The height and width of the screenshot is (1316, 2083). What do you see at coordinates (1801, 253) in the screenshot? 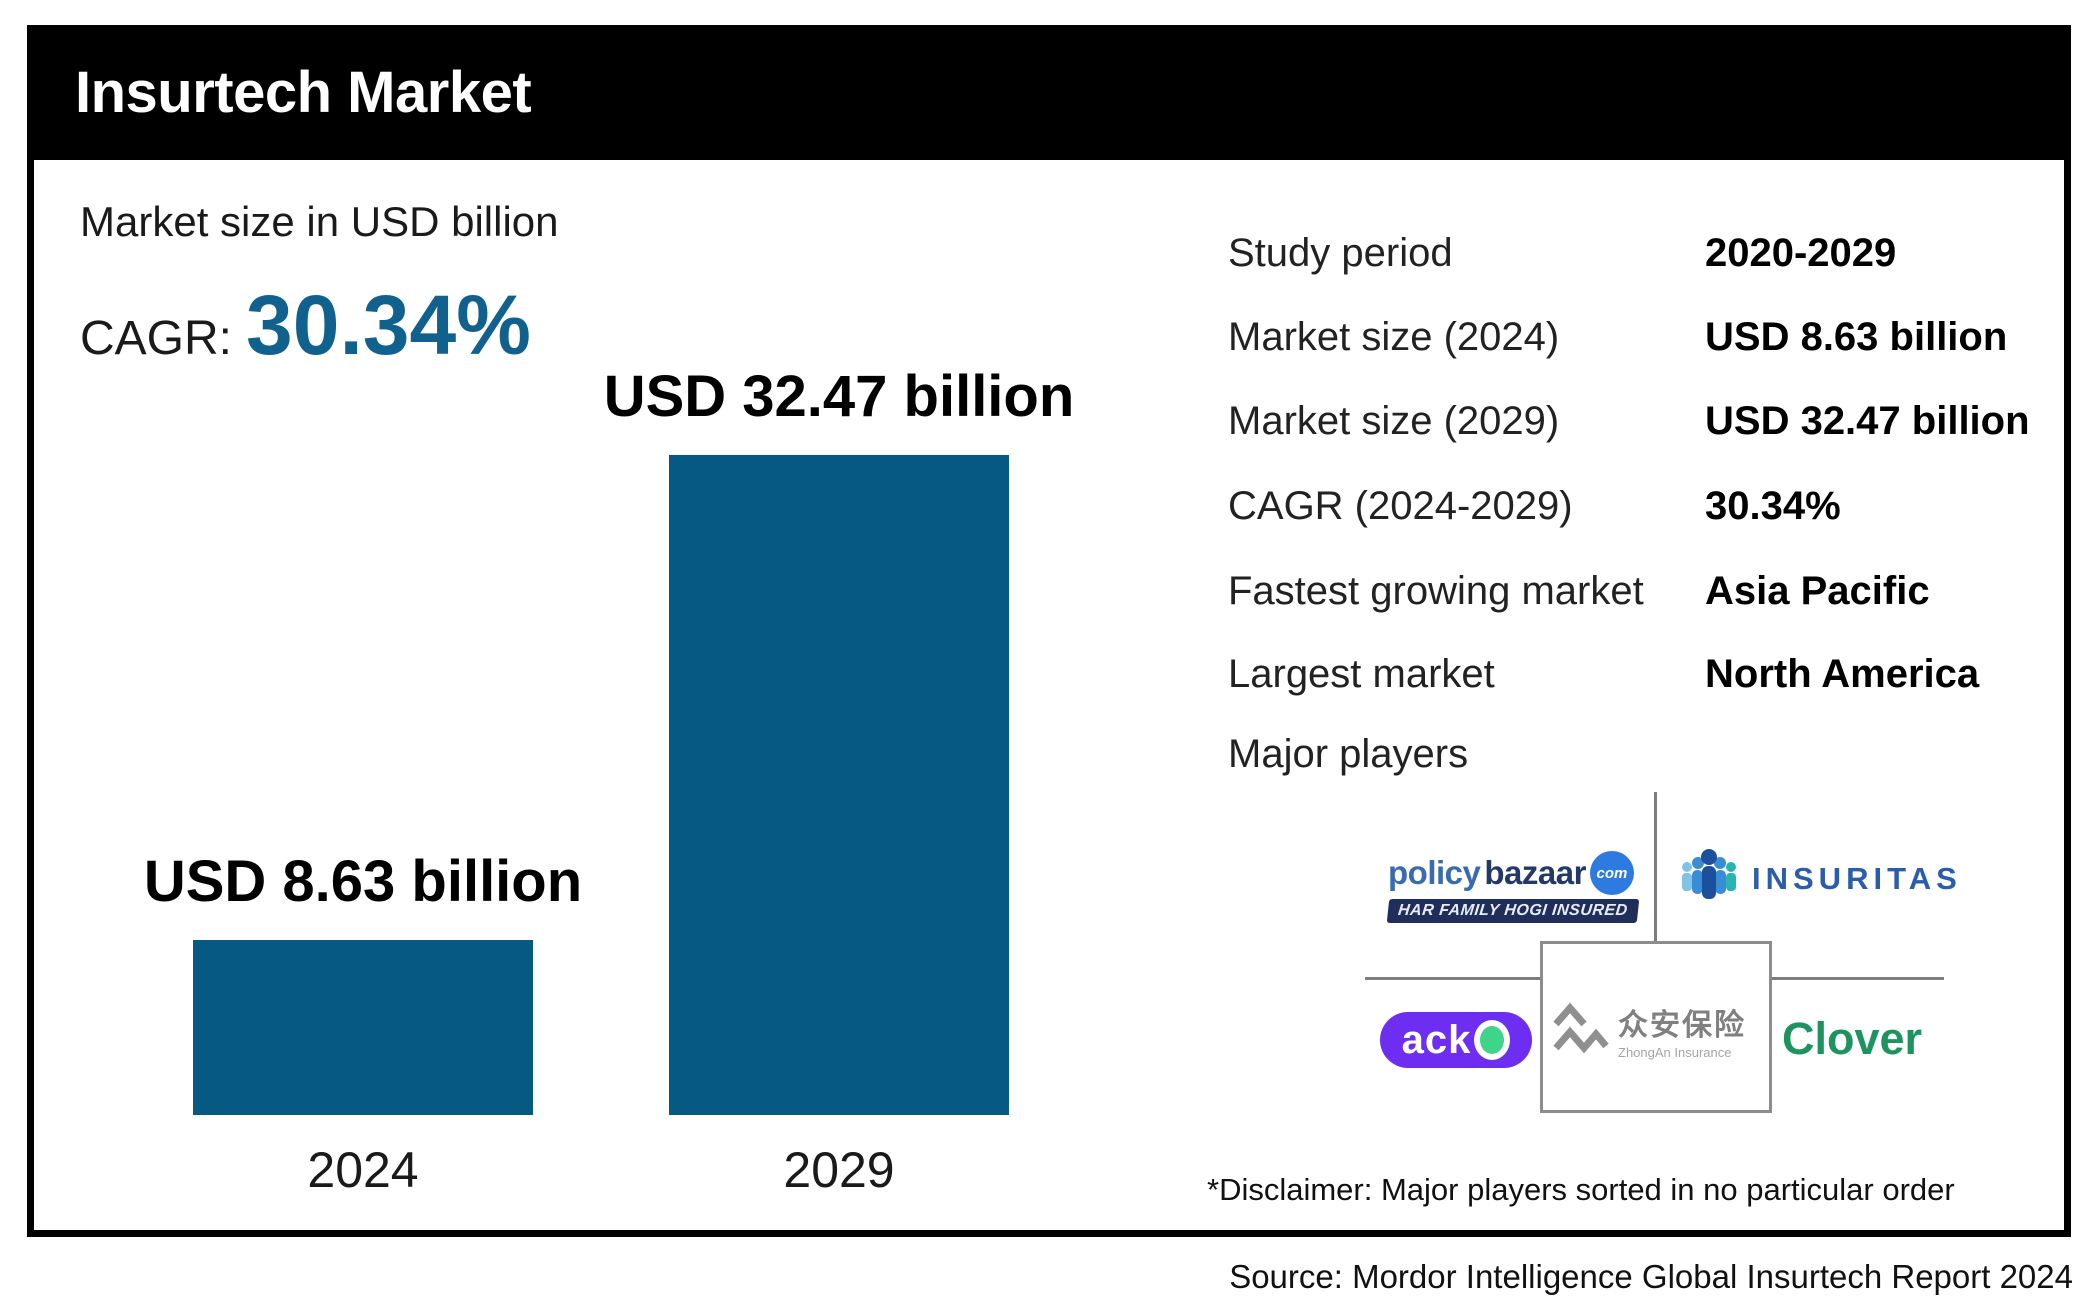
I see `fact-value: 2020-2029` at bounding box center [1801, 253].